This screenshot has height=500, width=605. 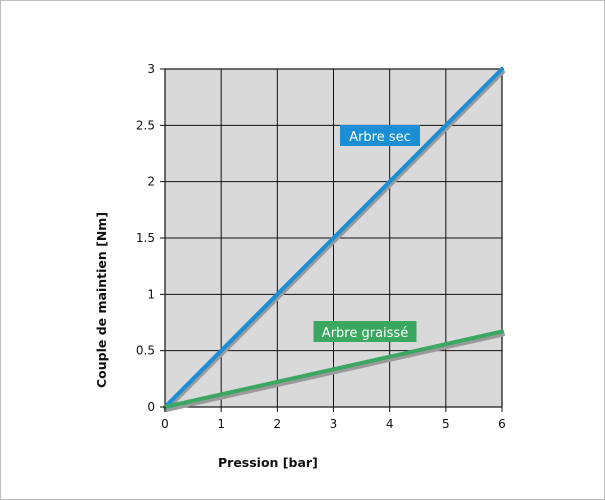 I want to click on y-tick-label: 2, so click(x=151, y=182).